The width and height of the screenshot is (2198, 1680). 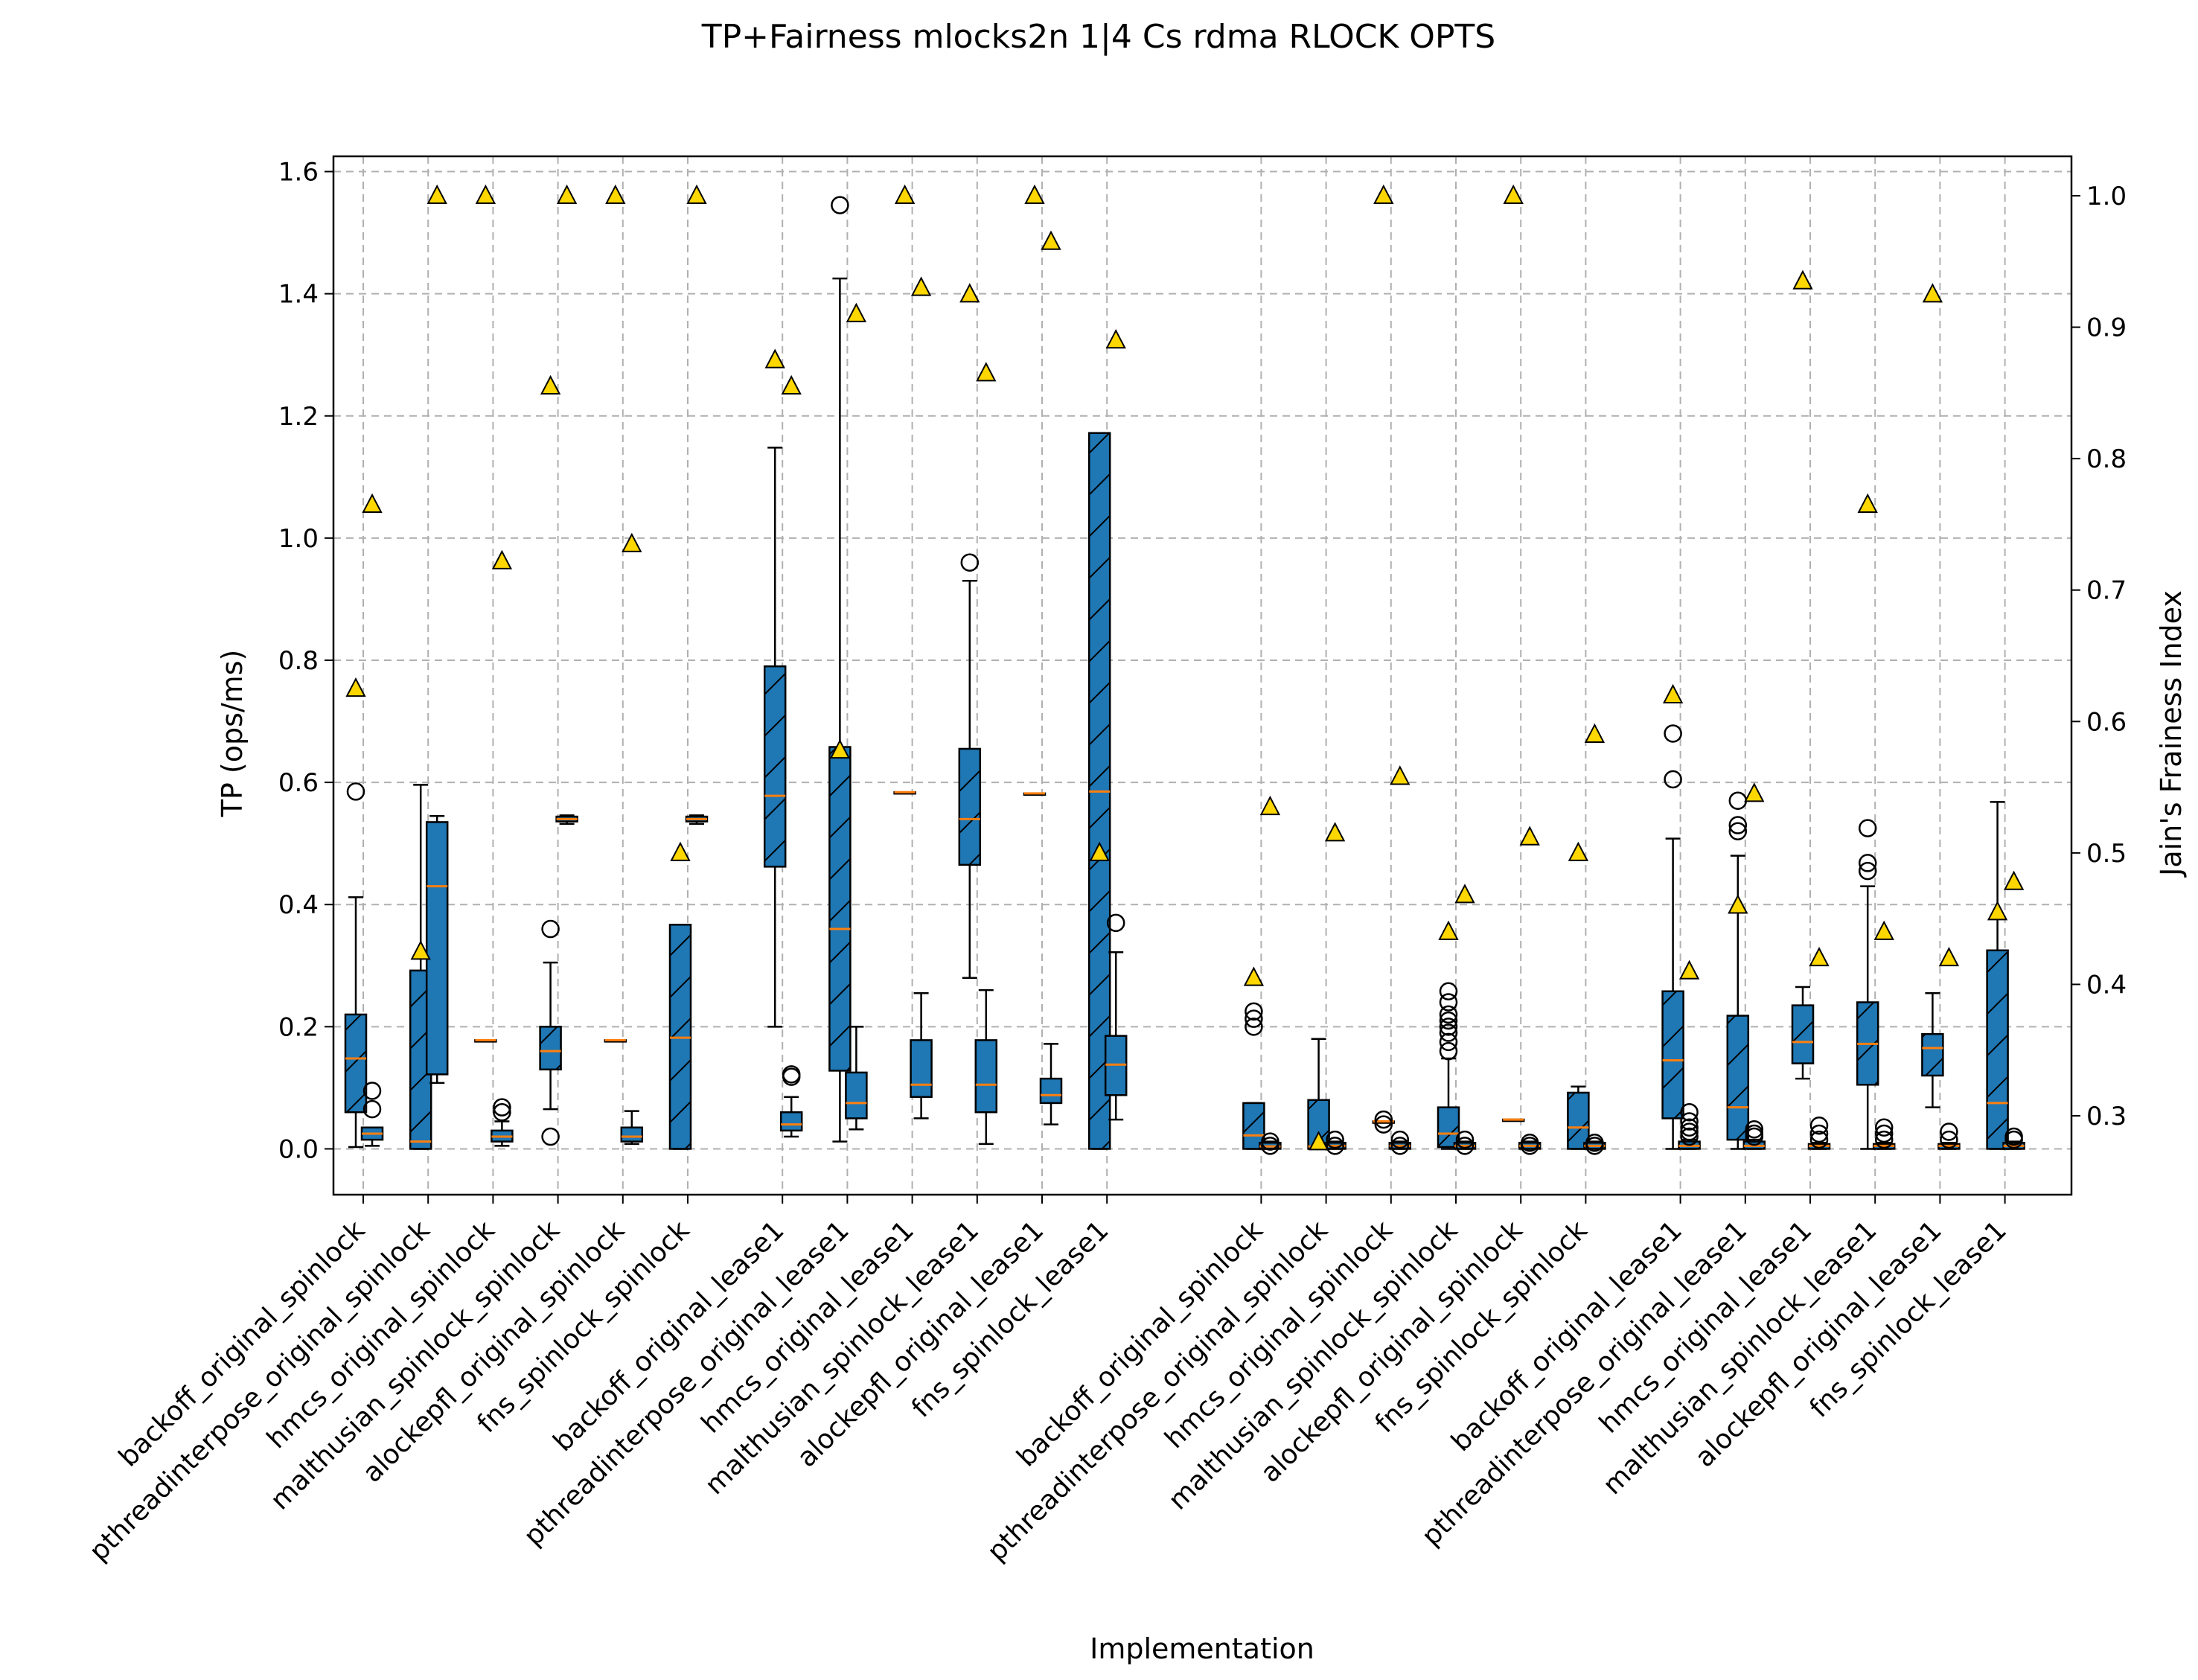 I want to click on y-right-tick-label: 1.0, so click(x=2106, y=196).